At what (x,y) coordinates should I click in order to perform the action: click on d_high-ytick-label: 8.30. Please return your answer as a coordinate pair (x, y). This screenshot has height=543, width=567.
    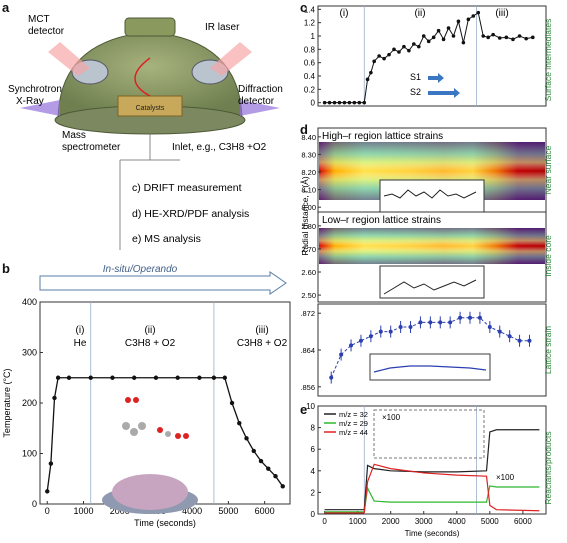
    Looking at the image, I should click on (308, 154).